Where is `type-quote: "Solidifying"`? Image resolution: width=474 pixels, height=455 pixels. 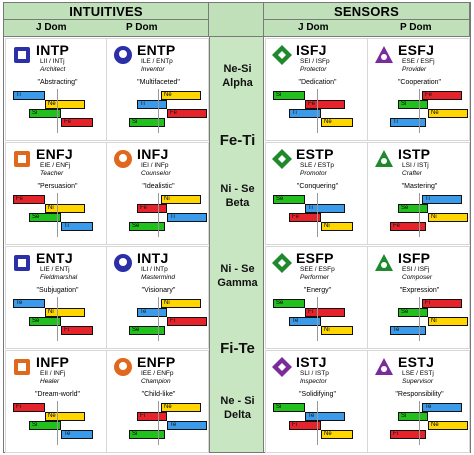
type-quote: "Solidifying" is located at coordinates (317, 394).